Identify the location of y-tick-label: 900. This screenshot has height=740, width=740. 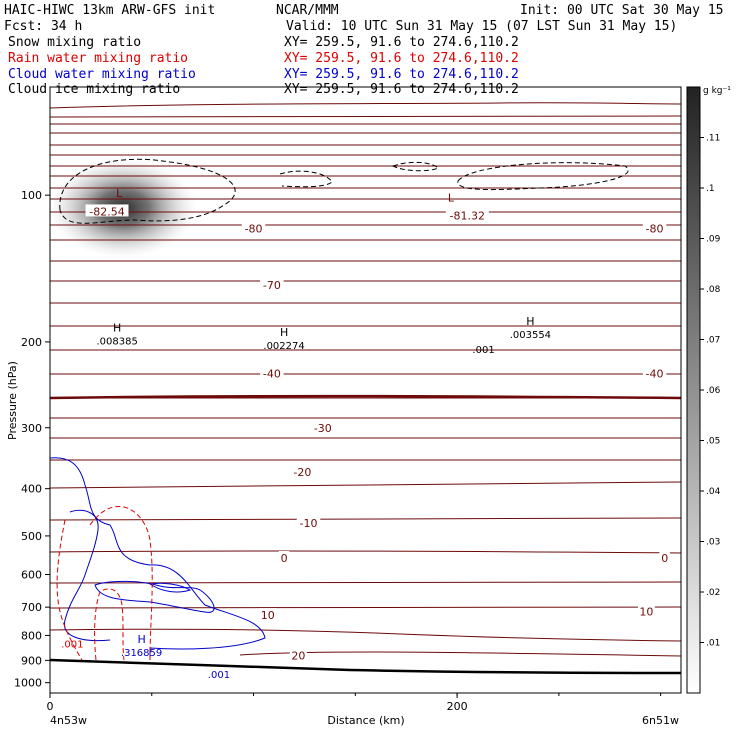
(31, 660).